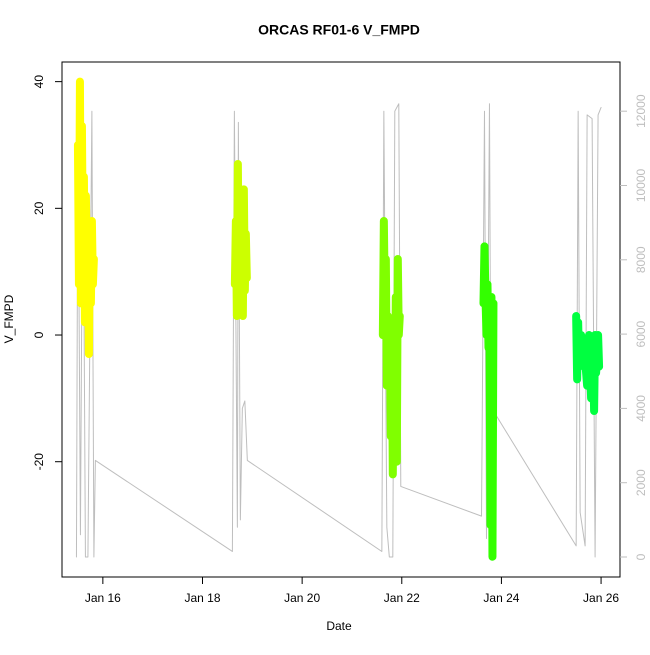  I want to click on x-axis-label: Date, so click(339, 626).